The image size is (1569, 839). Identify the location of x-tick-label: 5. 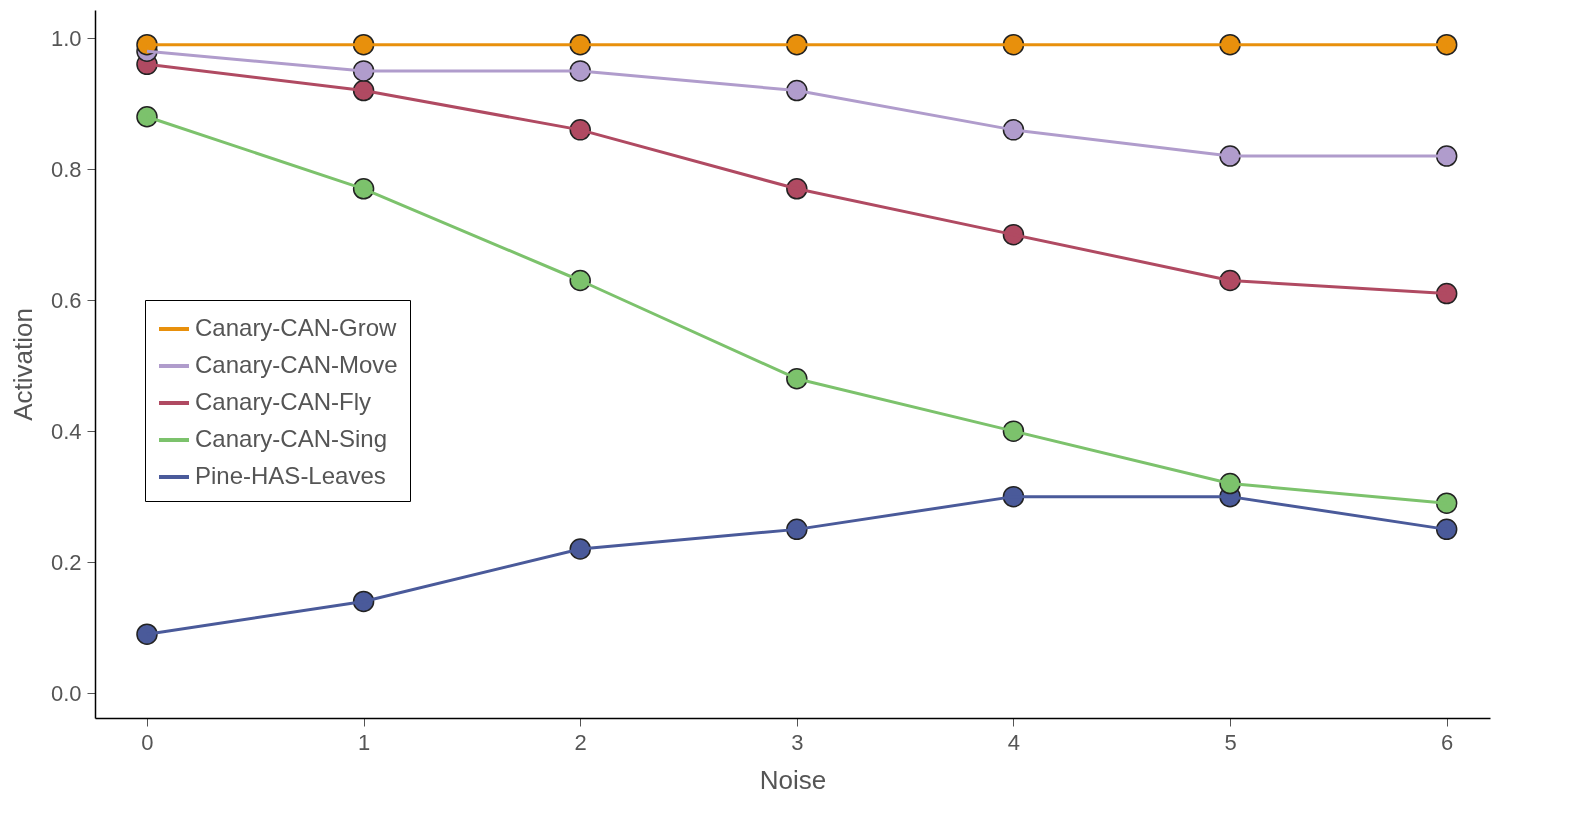
(1230, 742).